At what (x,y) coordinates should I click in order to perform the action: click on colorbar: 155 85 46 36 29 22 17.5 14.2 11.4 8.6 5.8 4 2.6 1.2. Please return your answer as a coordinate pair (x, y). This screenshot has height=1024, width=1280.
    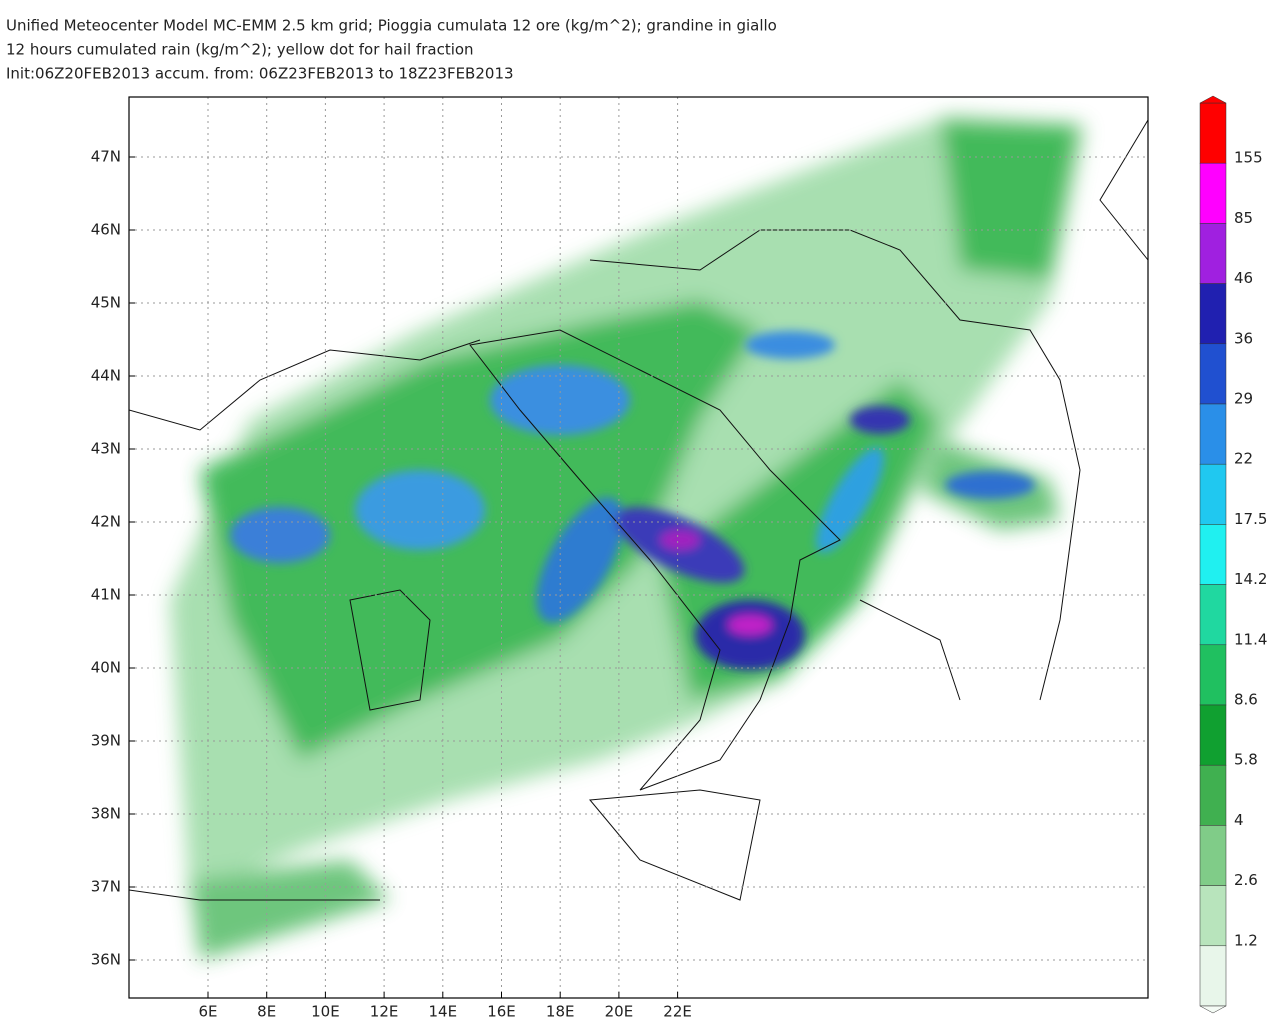
    Looking at the image, I should click on (1233, 554).